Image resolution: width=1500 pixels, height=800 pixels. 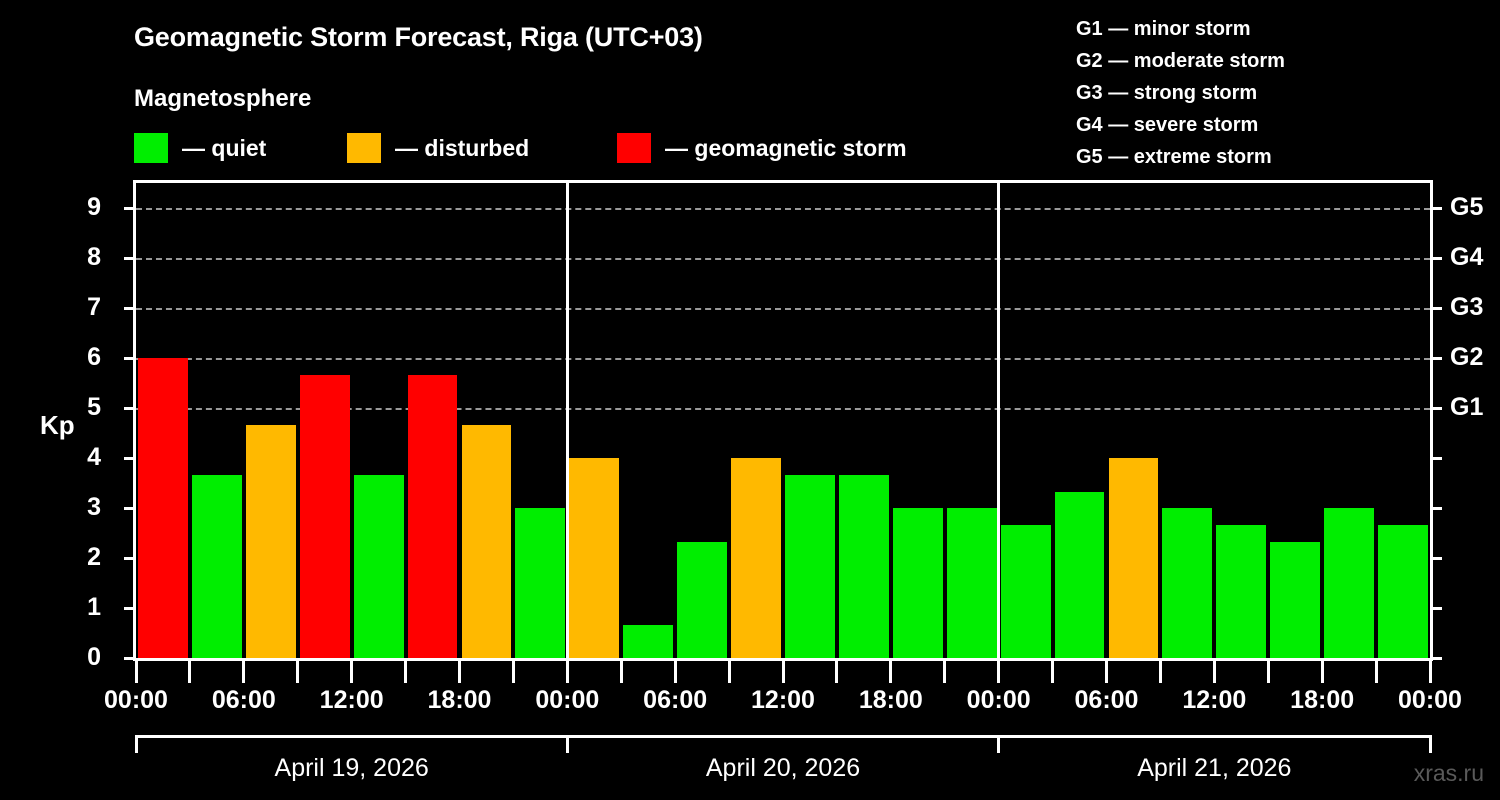 I want to click on storm-scale-line-3: G3 — strong storm, so click(x=1167, y=93).